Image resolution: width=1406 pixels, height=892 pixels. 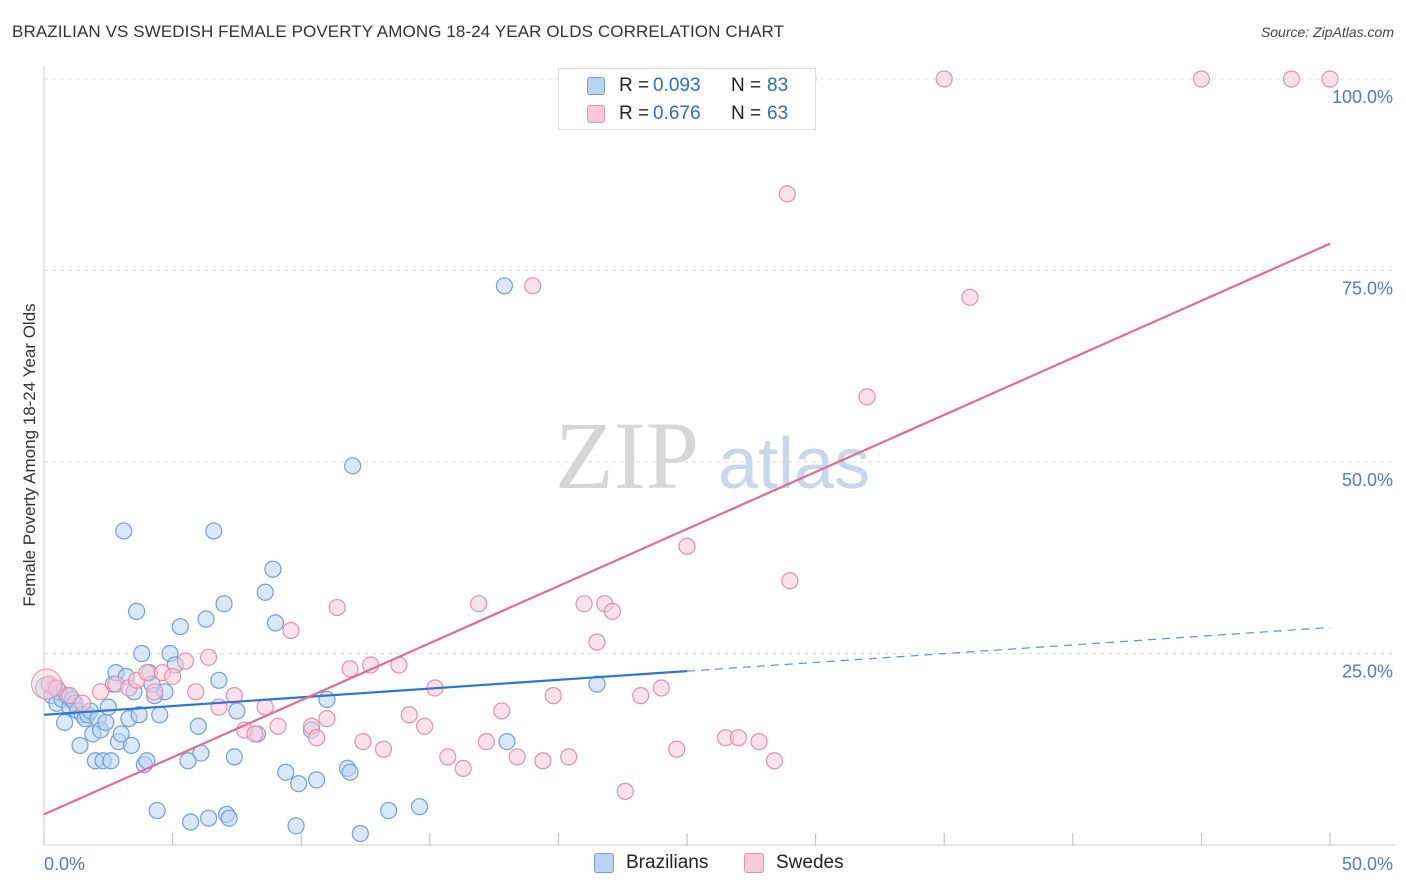 I want to click on n-value: 63, so click(x=778, y=113).